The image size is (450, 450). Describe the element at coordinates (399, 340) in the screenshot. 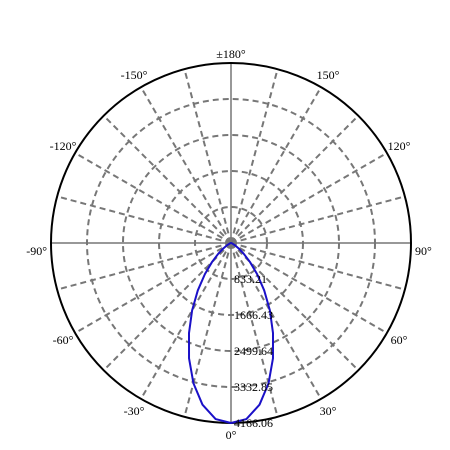

I see `angle-label: 60°` at that location.